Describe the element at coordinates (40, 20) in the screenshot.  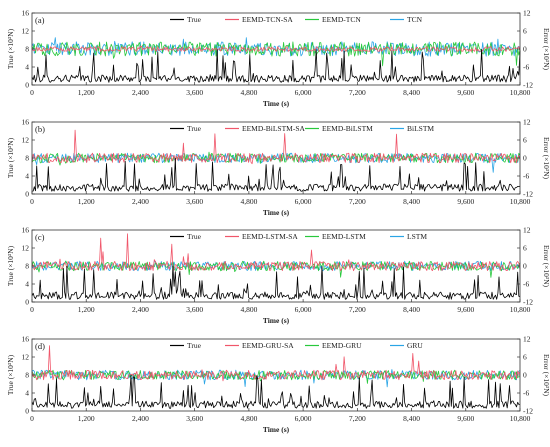
I see `panel-label: (a)` at that location.